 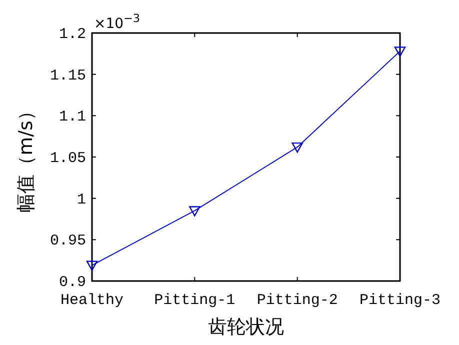 What do you see at coordinates (26, 157) in the screenshot?
I see `y-axis-title: 幅值（m/s）` at bounding box center [26, 157].